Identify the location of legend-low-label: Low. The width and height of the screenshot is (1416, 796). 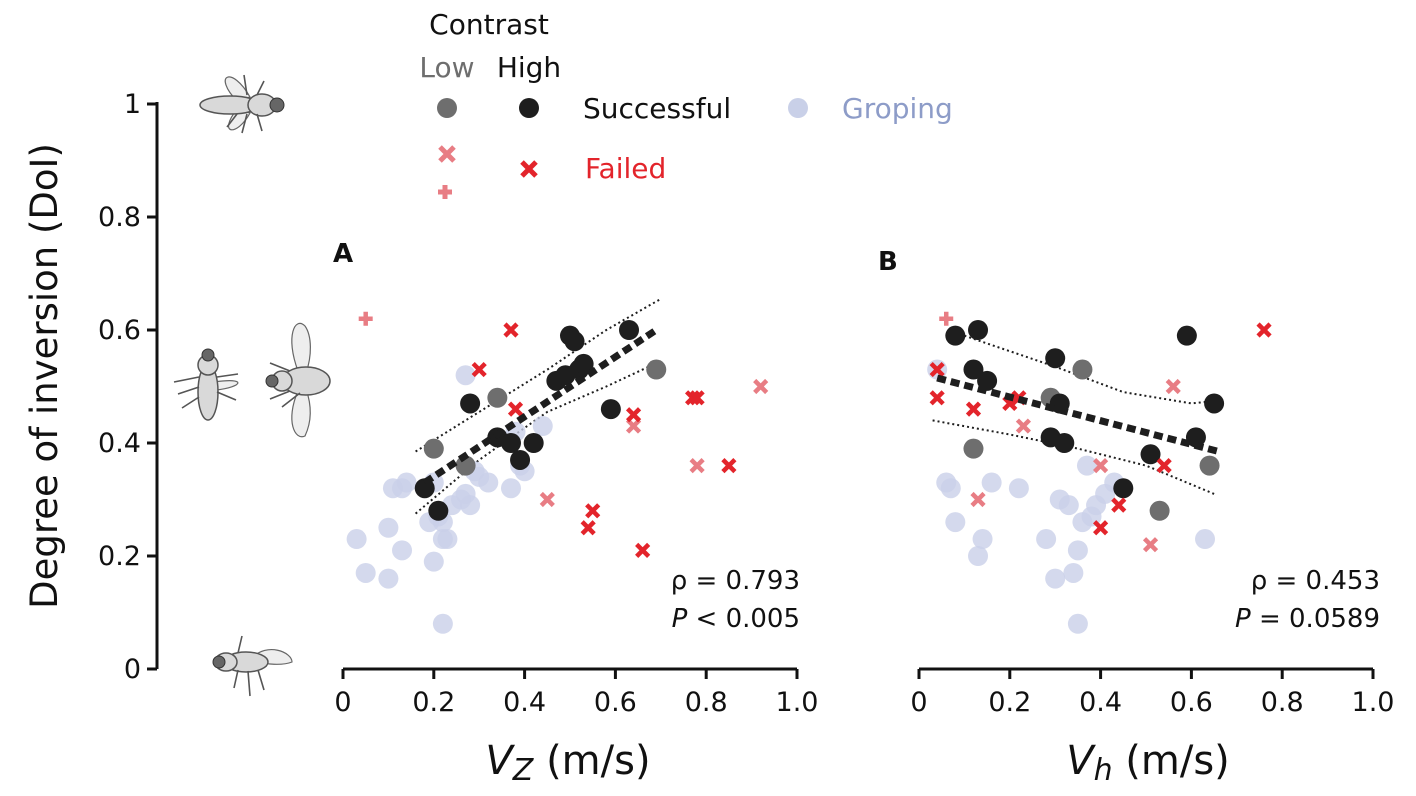
(446, 67).